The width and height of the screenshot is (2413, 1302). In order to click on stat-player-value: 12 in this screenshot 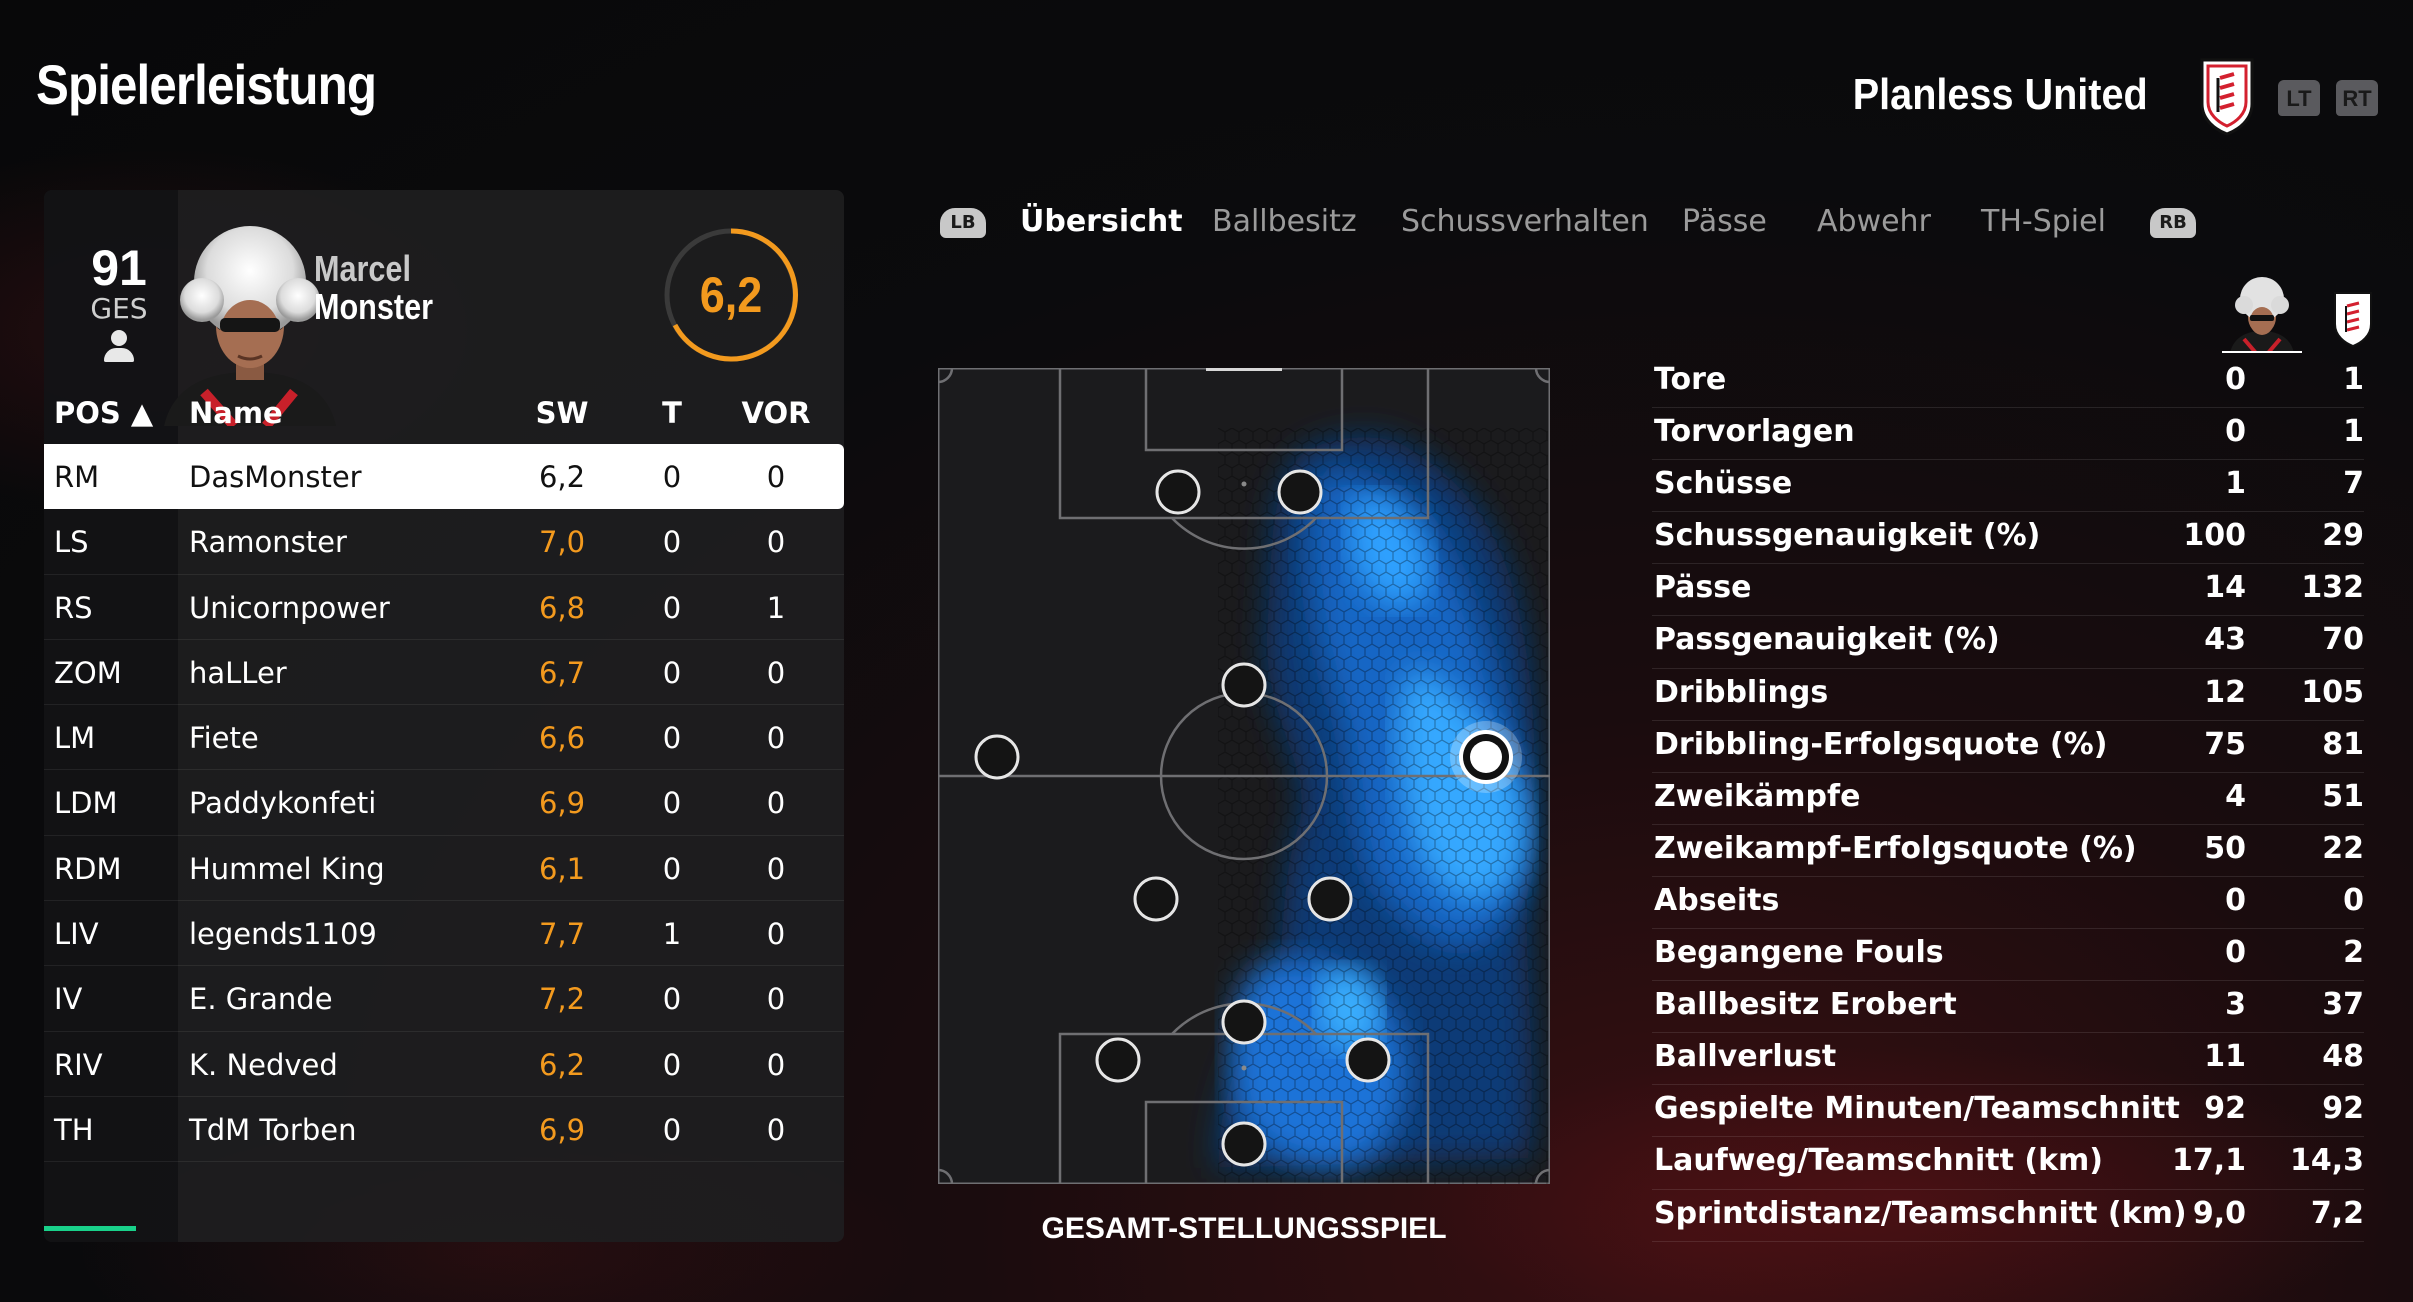, I will do `click(2225, 692)`.